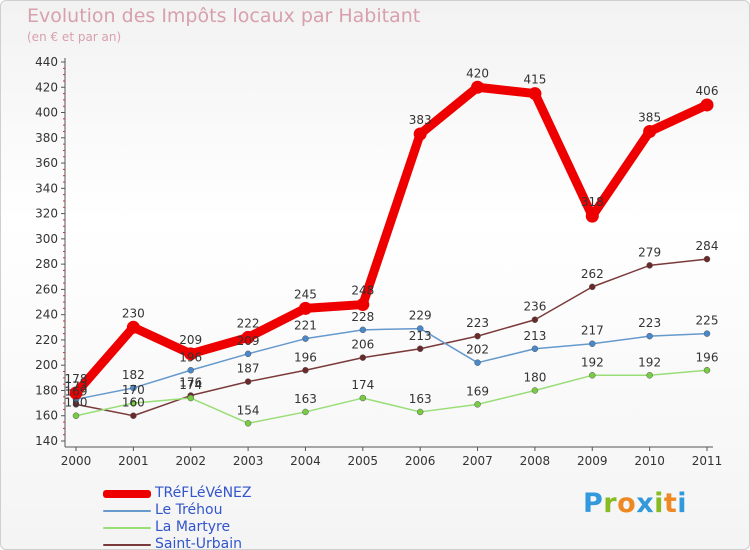 Image resolution: width=750 pixels, height=550 pixels. What do you see at coordinates (248, 410) in the screenshot?
I see `data-label: 154` at bounding box center [248, 410].